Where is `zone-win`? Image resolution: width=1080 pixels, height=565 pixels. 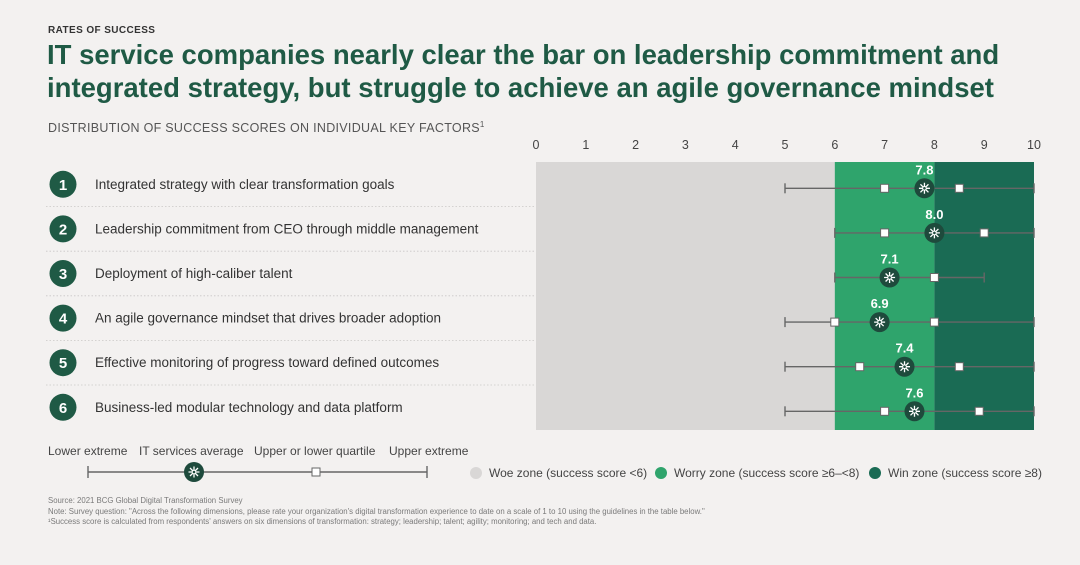 zone-win is located at coordinates (984, 296).